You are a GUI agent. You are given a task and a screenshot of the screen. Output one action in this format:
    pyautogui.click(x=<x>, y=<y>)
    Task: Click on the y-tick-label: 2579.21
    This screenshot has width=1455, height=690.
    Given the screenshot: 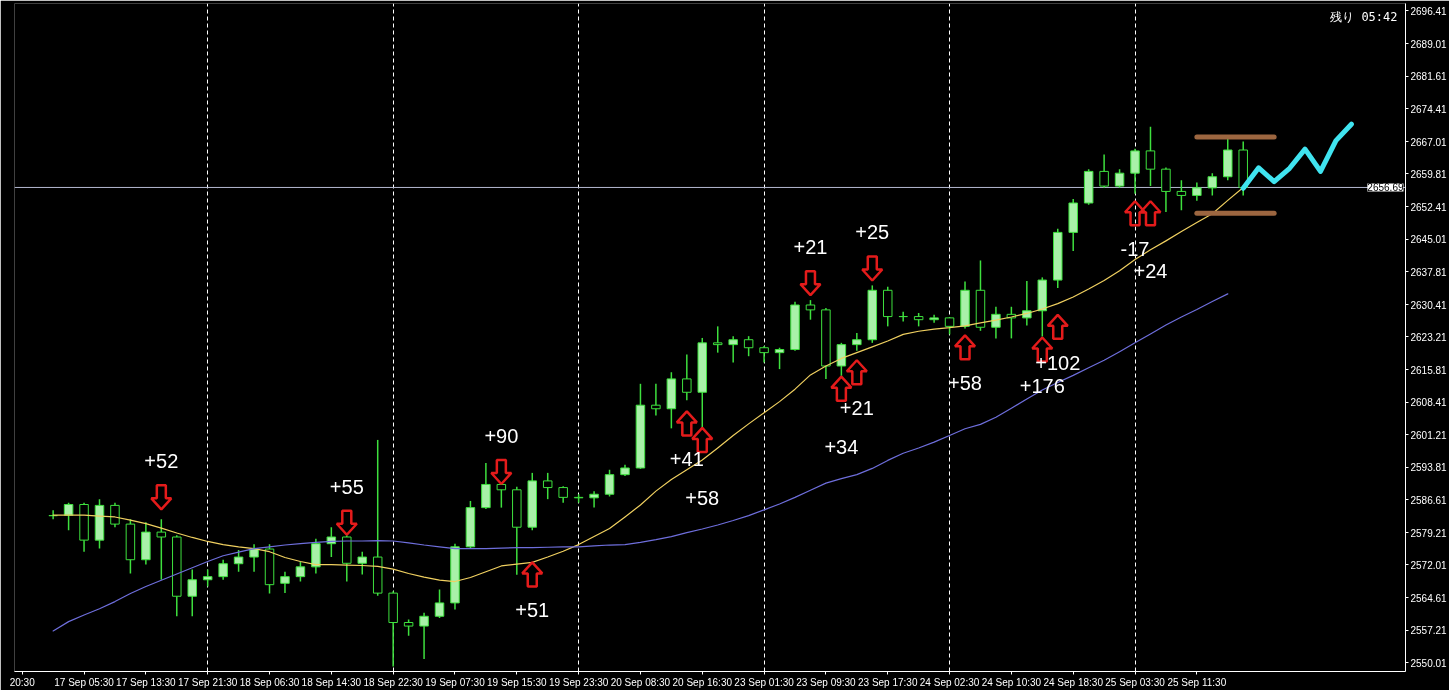 What is the action you would take?
    pyautogui.click(x=1429, y=533)
    